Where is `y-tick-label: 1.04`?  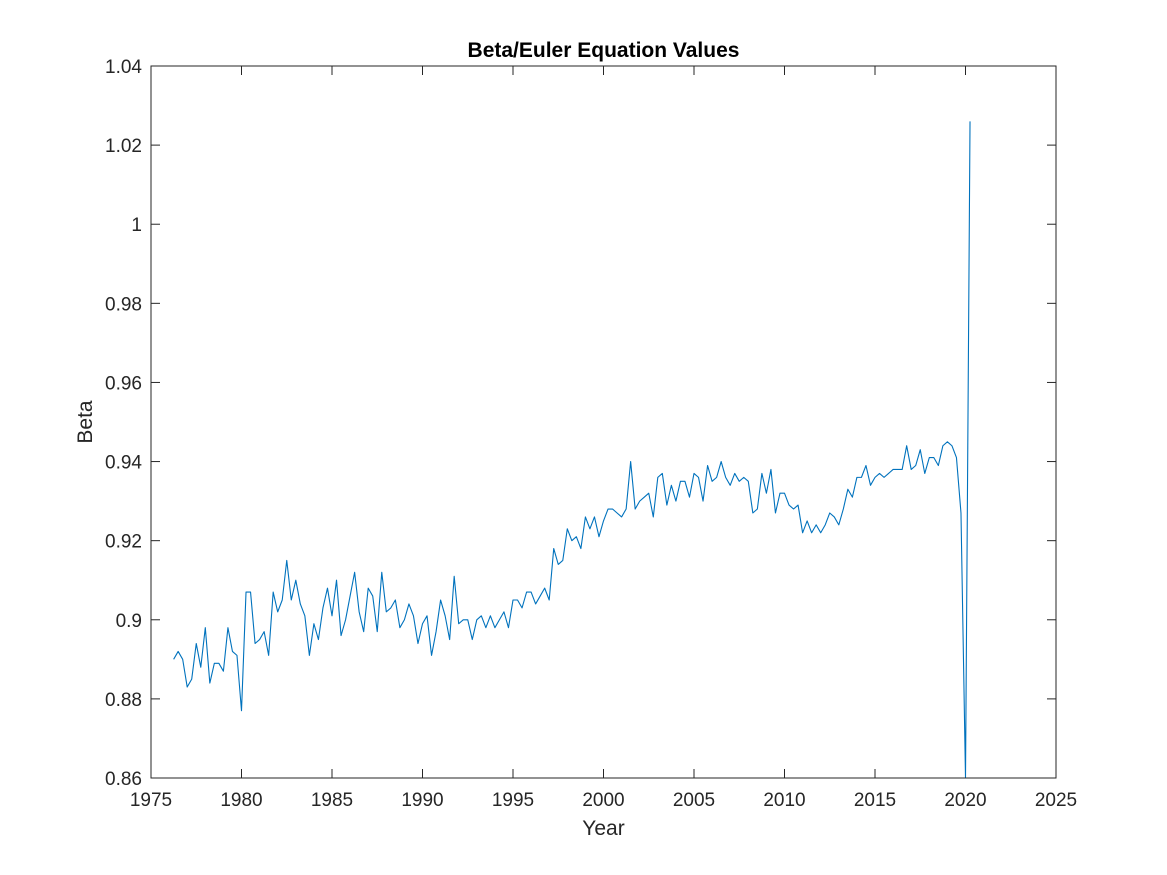
y-tick-label: 1.04 is located at coordinates (123, 67).